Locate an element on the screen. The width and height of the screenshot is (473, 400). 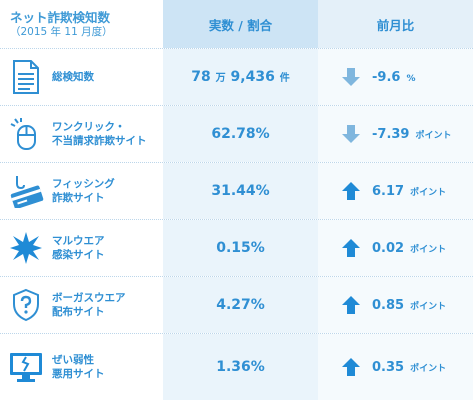
row-label: マルウエア 感染サイト is located at coordinates (78, 248).